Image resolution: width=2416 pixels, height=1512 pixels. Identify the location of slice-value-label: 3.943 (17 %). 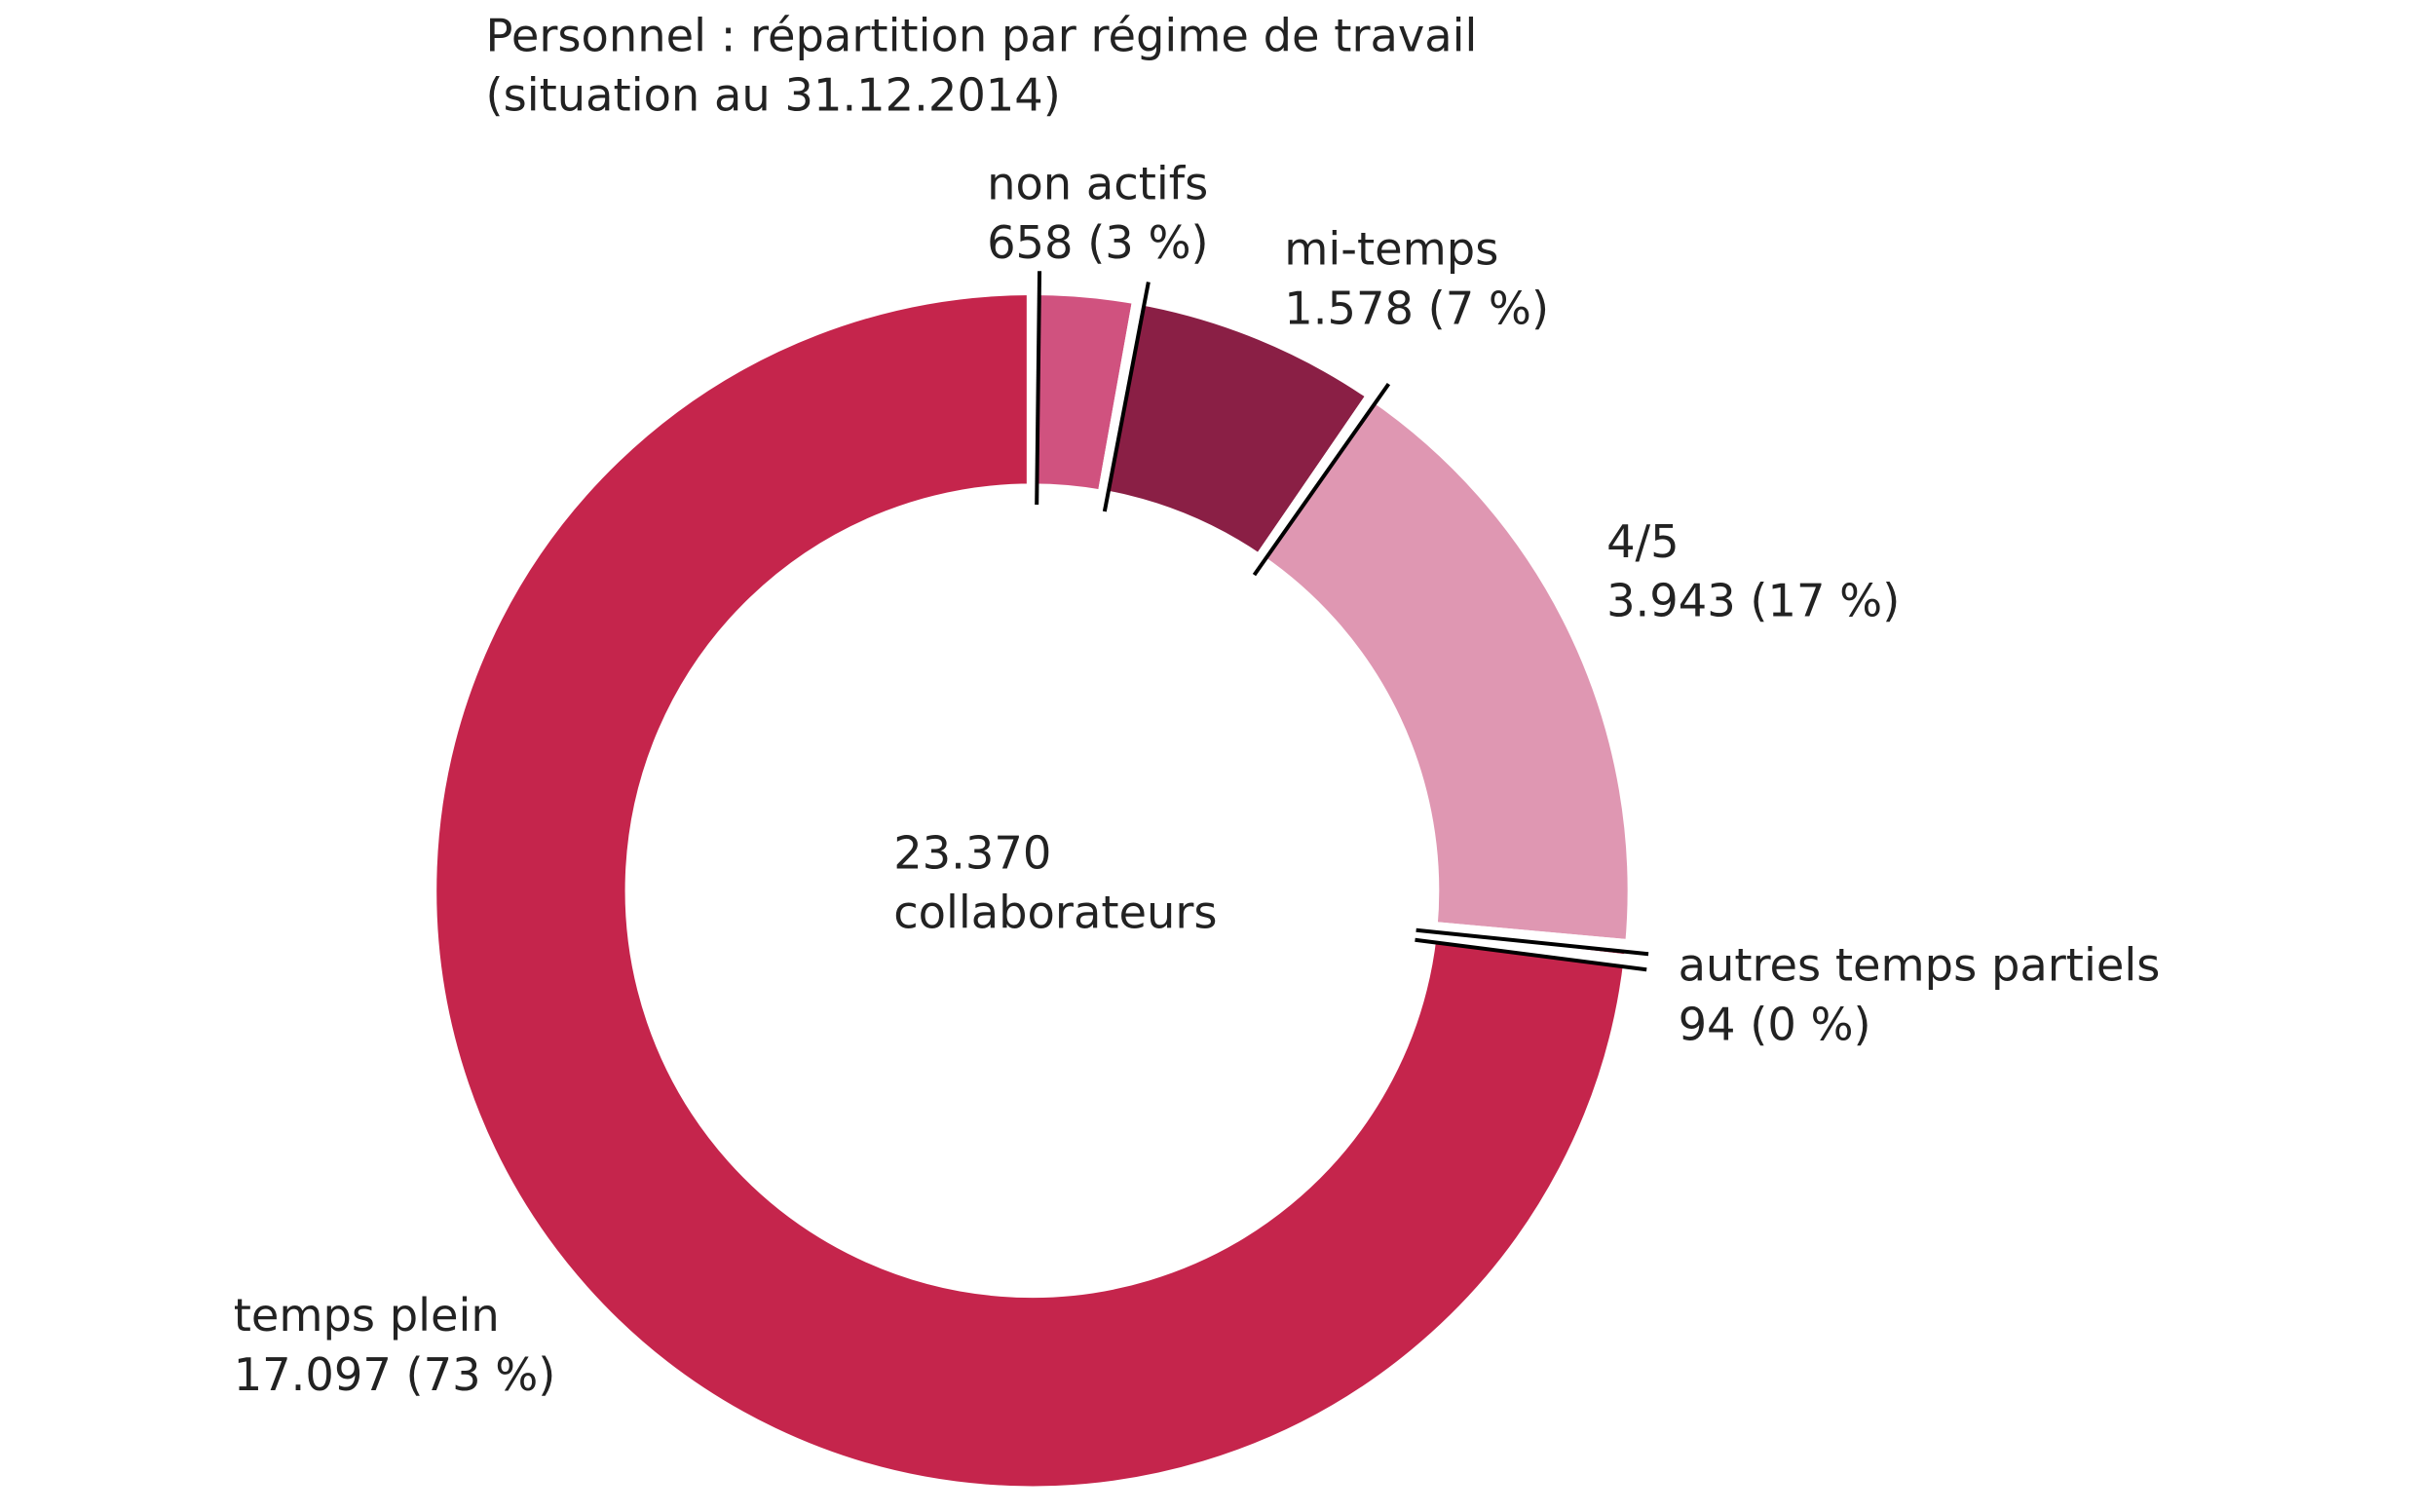
(1753, 601).